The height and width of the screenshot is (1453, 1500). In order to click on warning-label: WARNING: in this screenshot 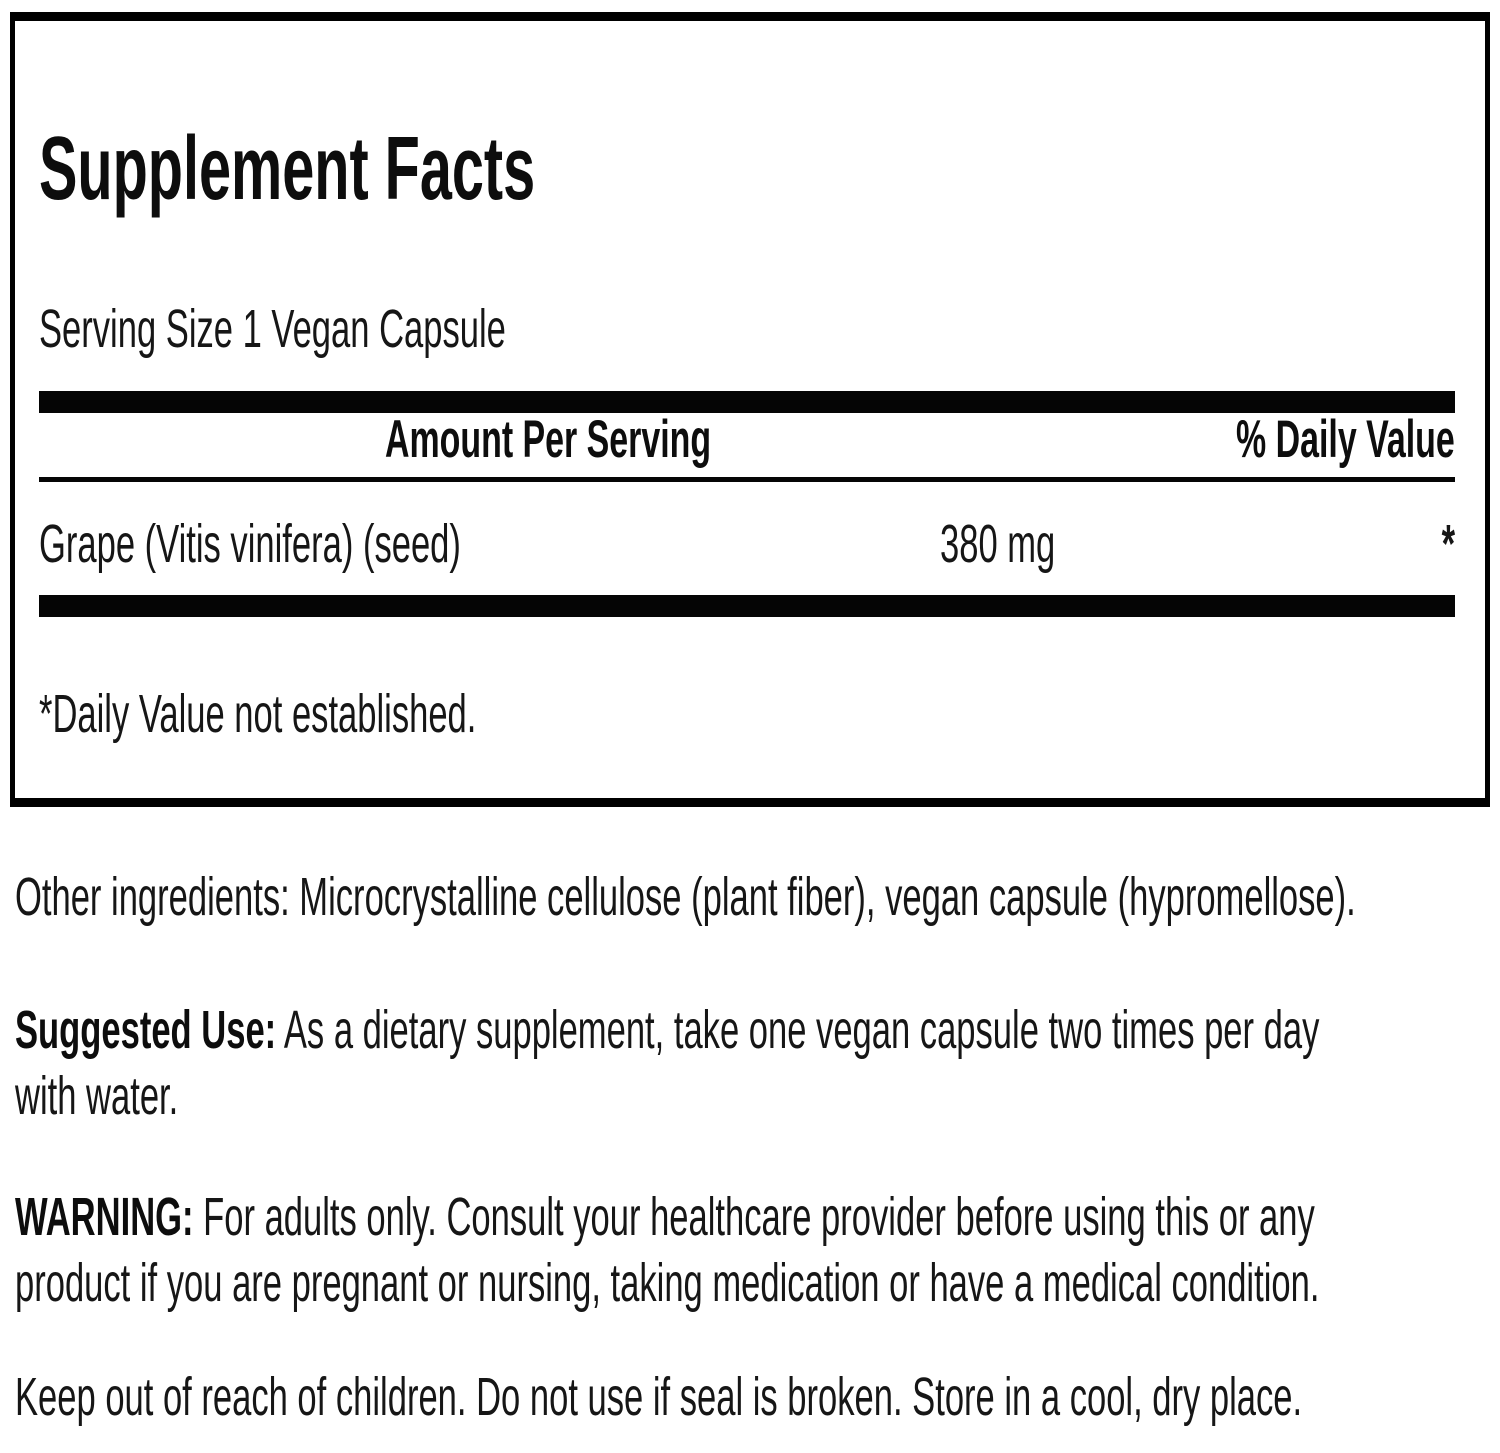, I will do `click(104, 1217)`.